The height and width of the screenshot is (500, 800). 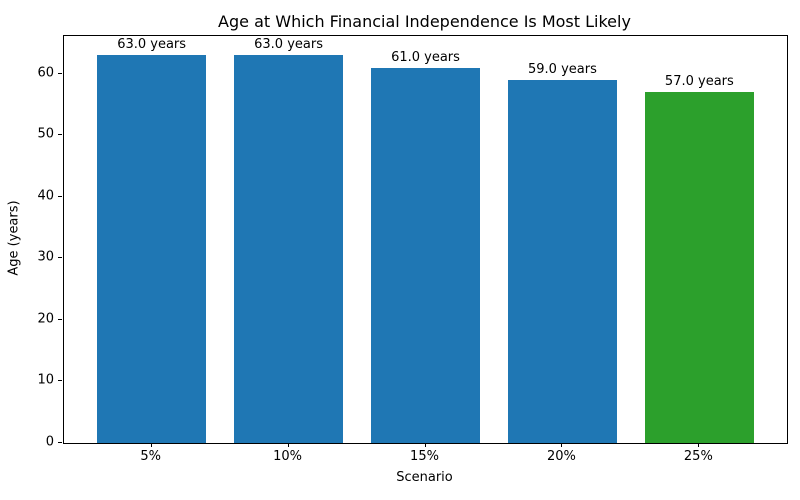 I want to click on y-tick-label: 40, so click(x=45, y=196).